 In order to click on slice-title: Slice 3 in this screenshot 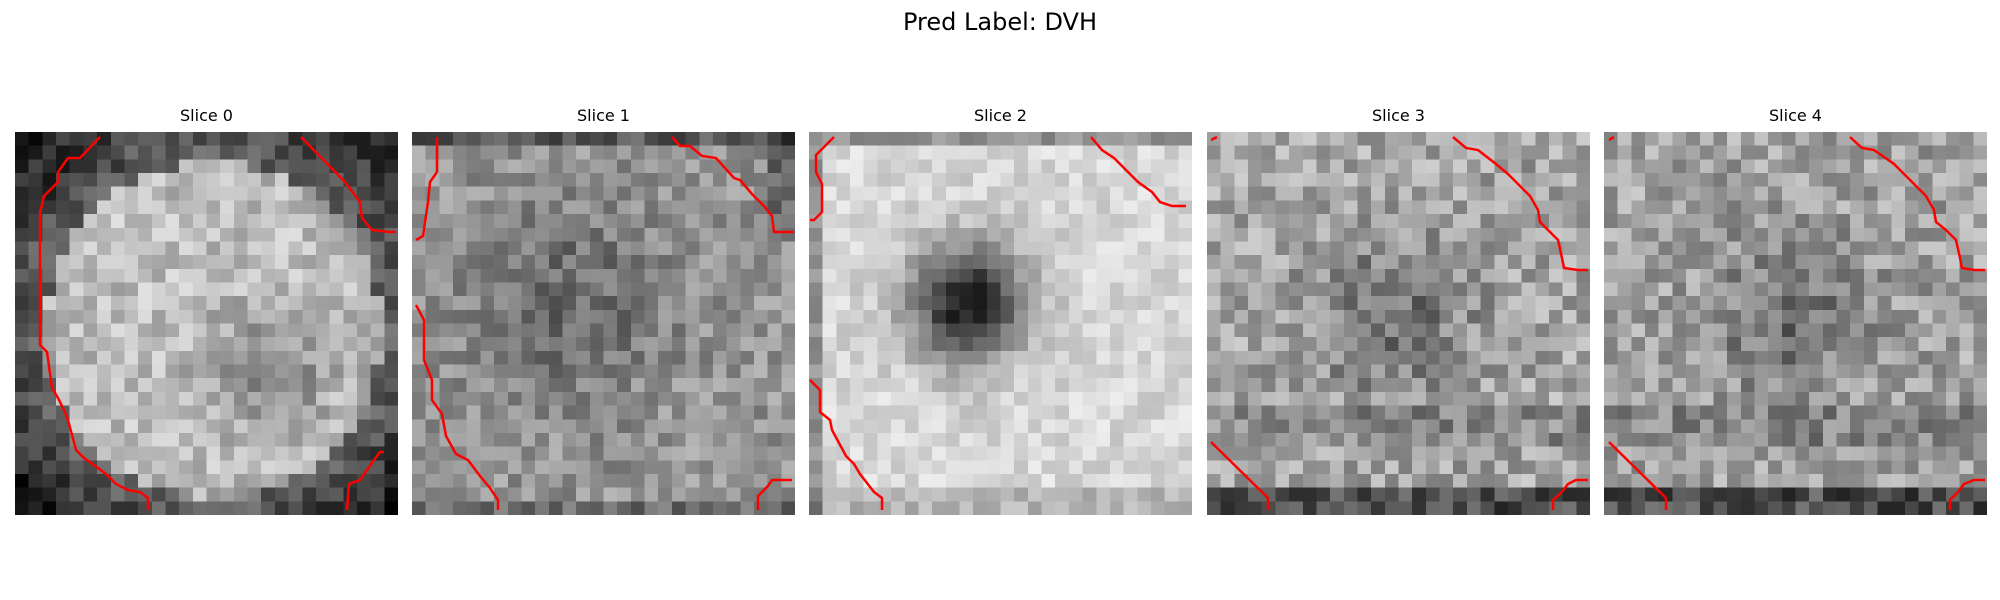, I will do `click(1398, 115)`.